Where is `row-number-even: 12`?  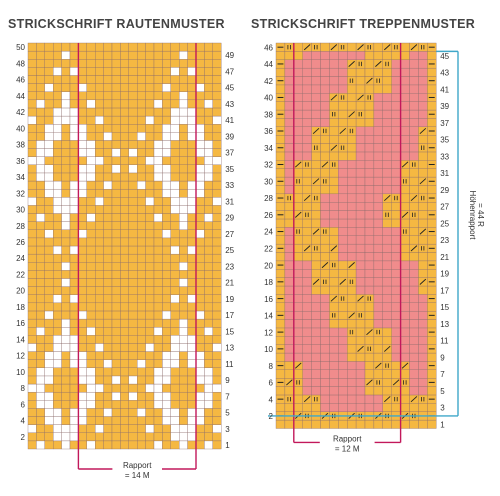
row-number-even: 12 is located at coordinates (20, 356).